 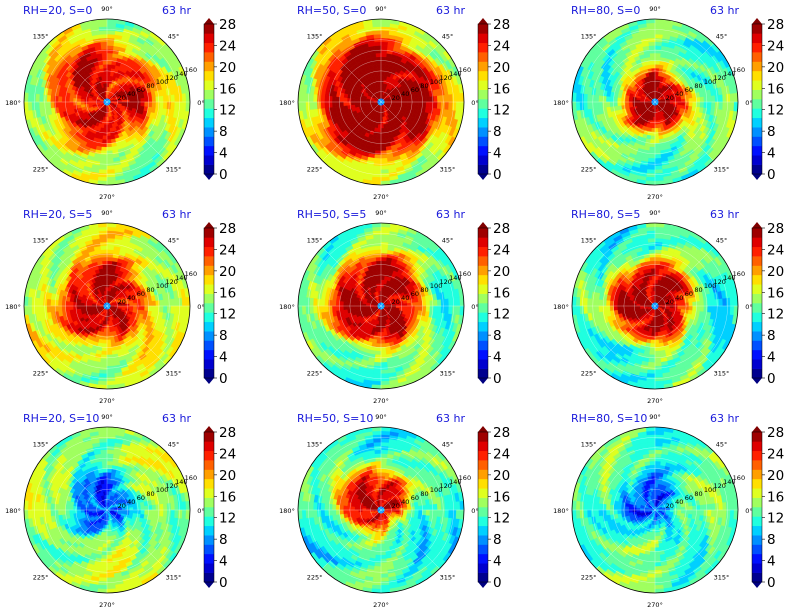 What do you see at coordinates (162, 82) in the screenshot?
I see `radial-tick-label: 100` at bounding box center [162, 82].